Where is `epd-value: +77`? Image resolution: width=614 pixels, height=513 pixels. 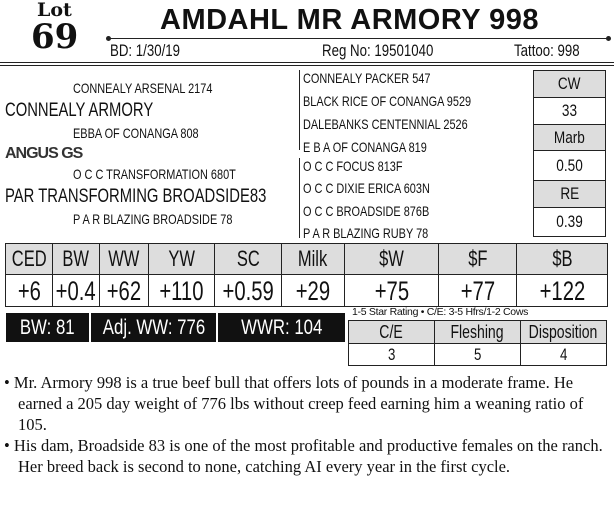 epd-value: +77 is located at coordinates (477, 290).